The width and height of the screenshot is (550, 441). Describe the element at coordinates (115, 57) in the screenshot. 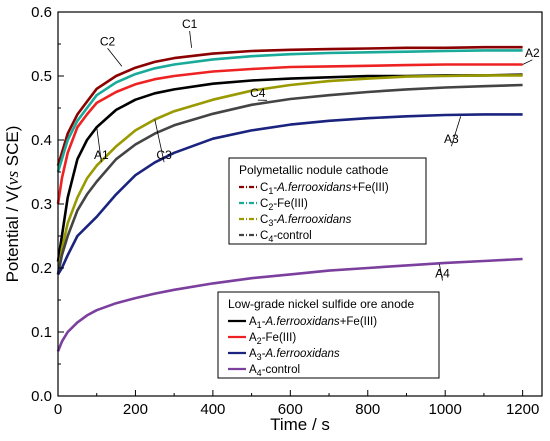

I see `curve-label-leader-c2` at that location.